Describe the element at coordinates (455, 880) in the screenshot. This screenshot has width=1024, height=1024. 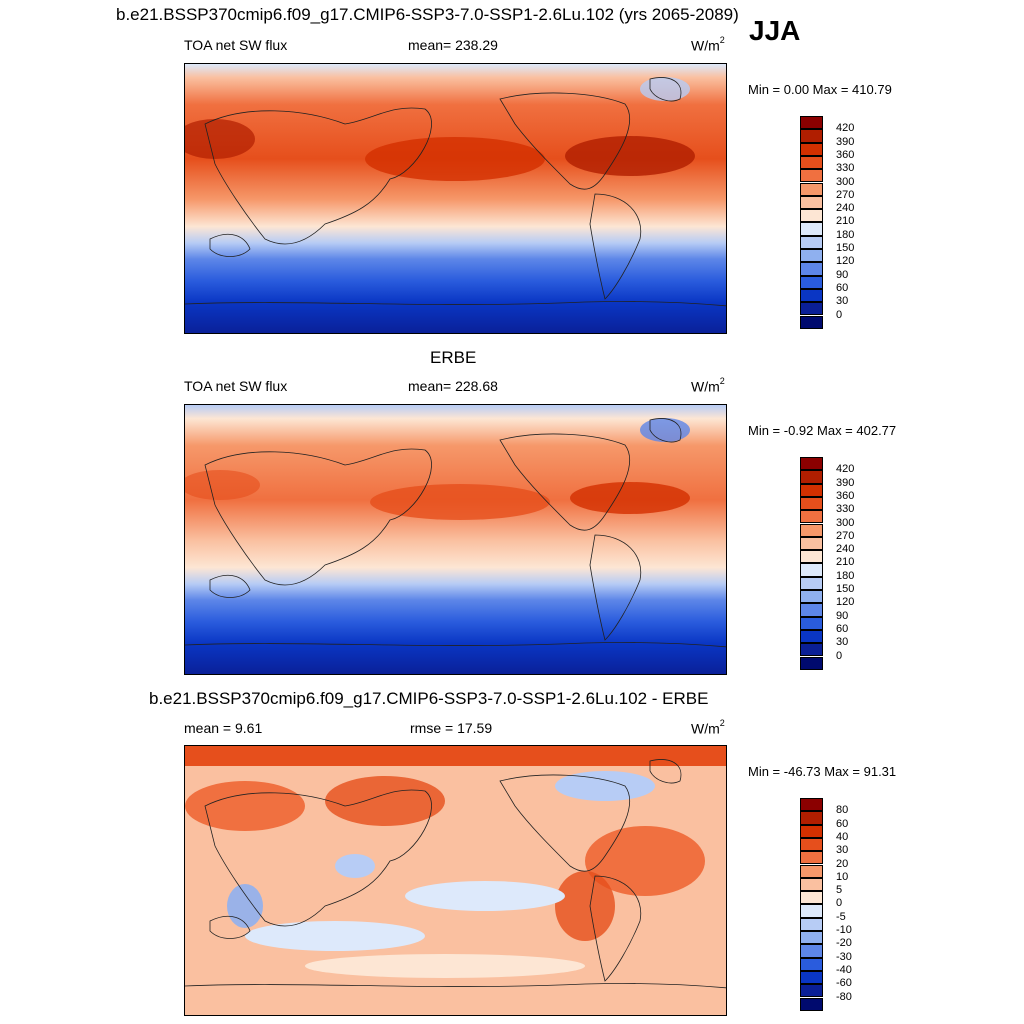
I see `panel-3-map` at that location.